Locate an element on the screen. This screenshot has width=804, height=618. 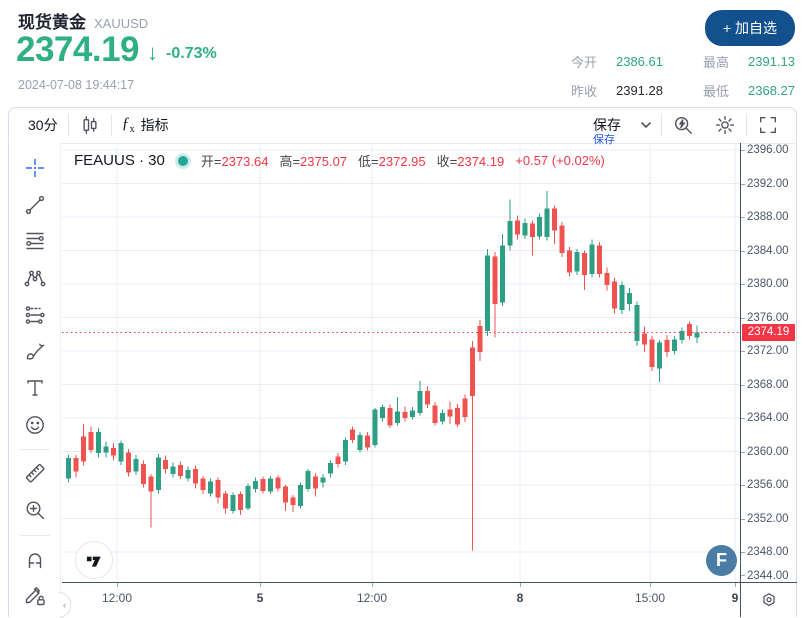
price-axis-label: 2372.00 is located at coordinates (768, 351).